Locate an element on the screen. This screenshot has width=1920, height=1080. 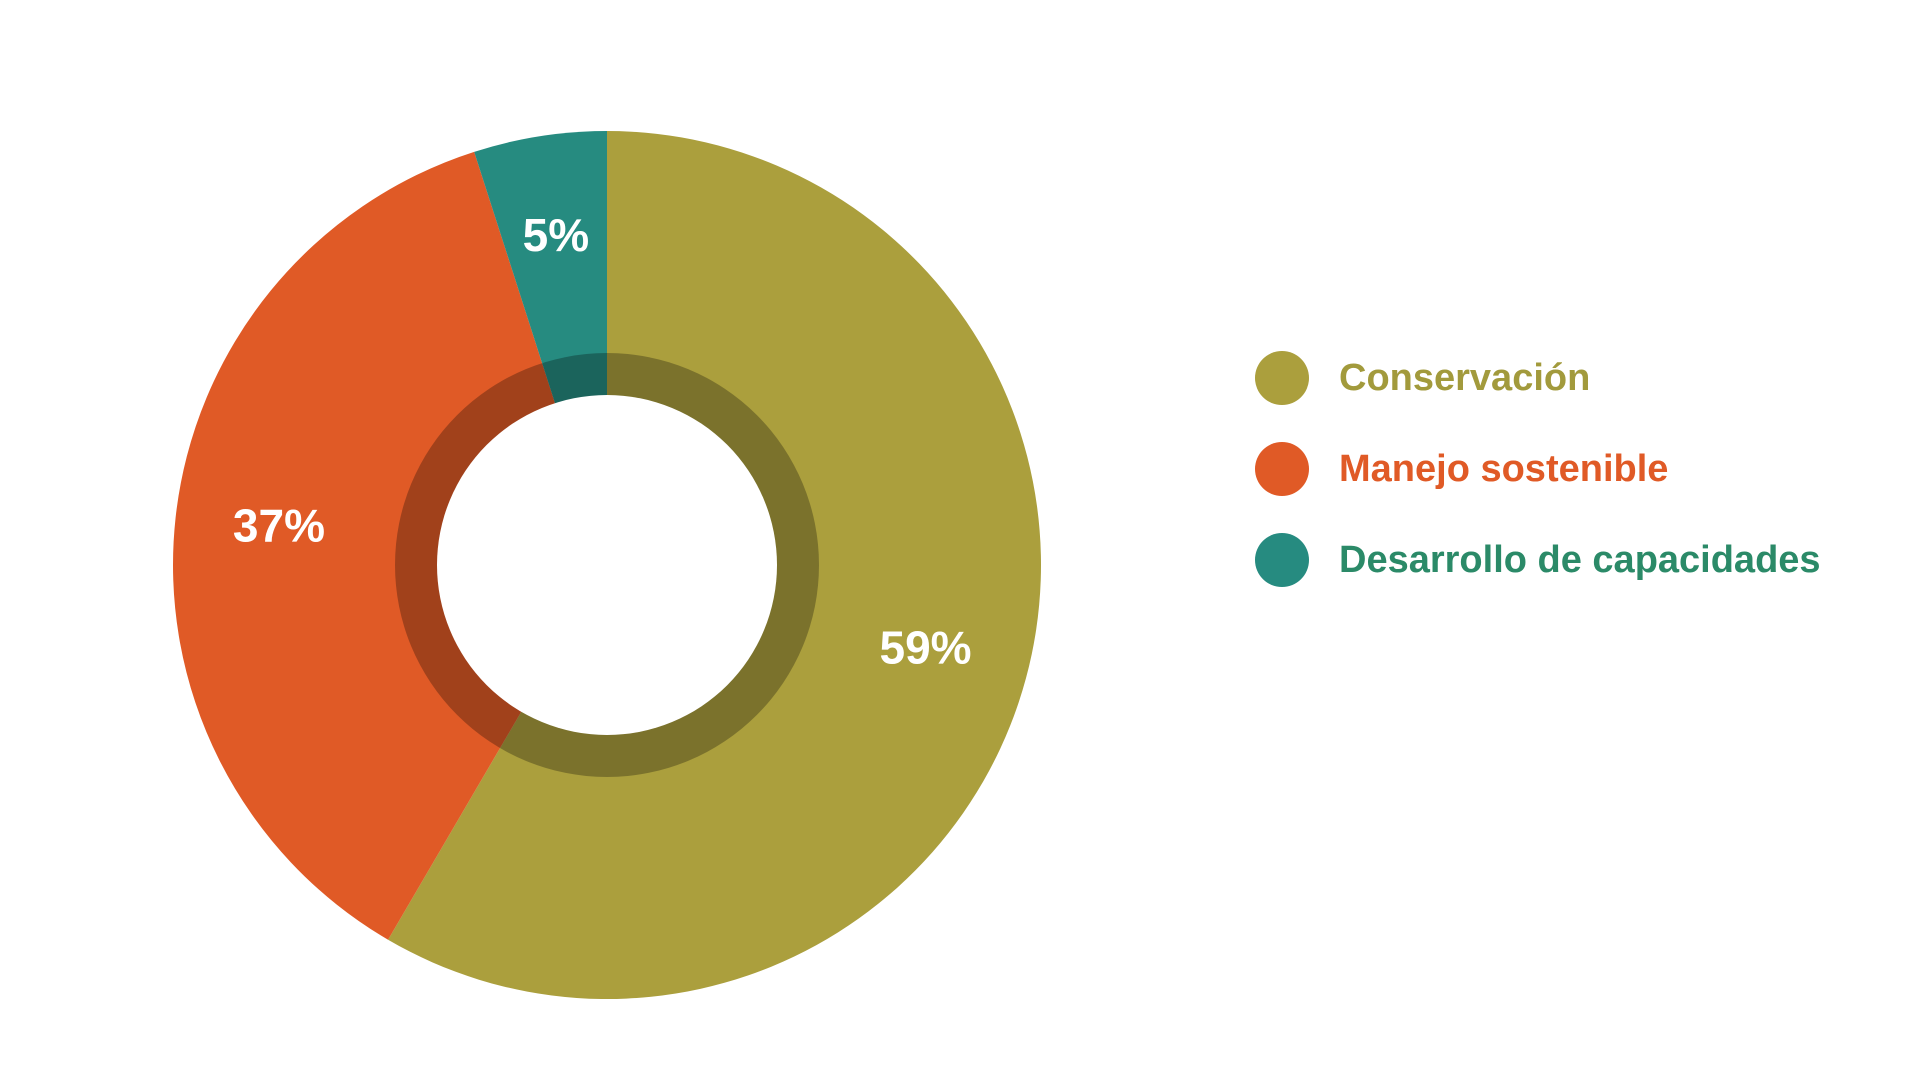
legend-label: Desarrollo de capacidades is located at coordinates (1580, 559).